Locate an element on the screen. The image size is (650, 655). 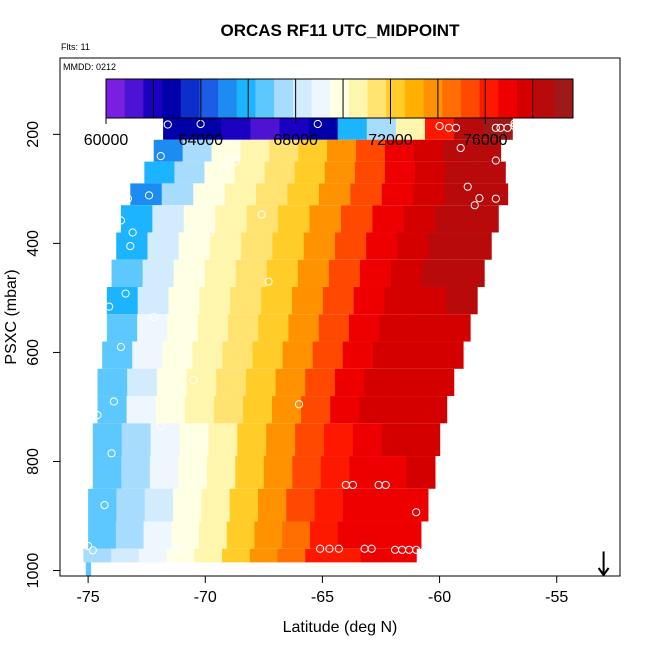
x-tick-label: -55 is located at coordinates (556, 597).